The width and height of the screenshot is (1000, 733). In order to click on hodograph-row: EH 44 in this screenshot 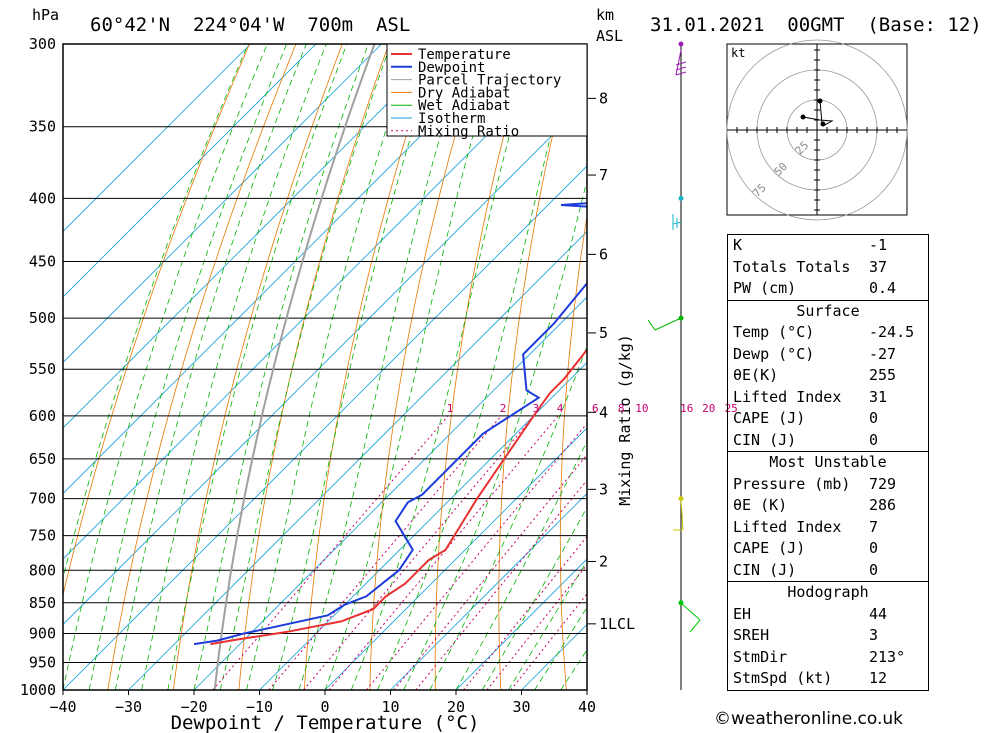, I will do `click(810, 613)`.